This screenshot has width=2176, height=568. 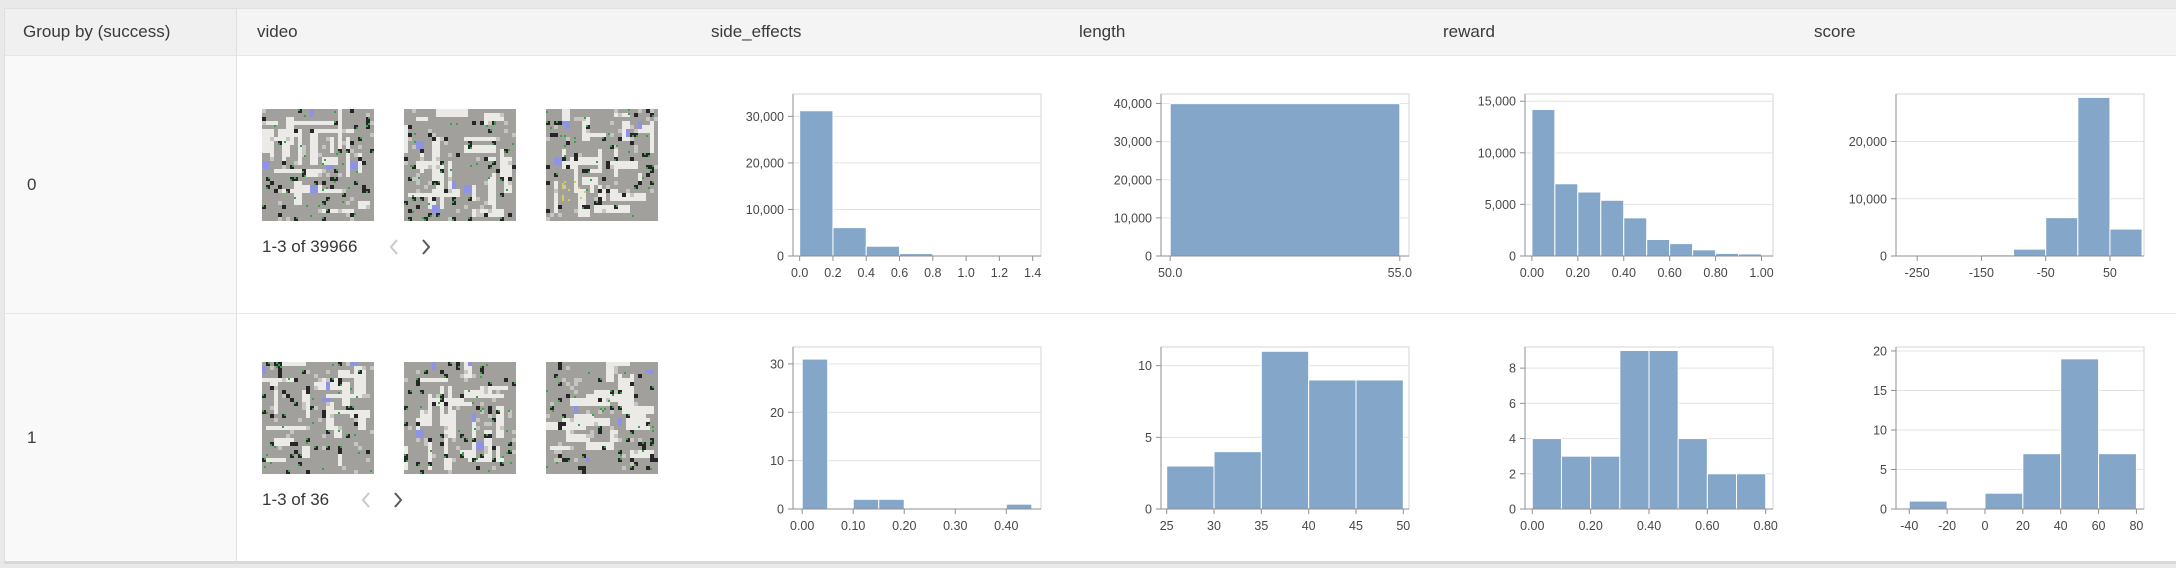 I want to click on svg-text: 6, so click(x=1512, y=403).